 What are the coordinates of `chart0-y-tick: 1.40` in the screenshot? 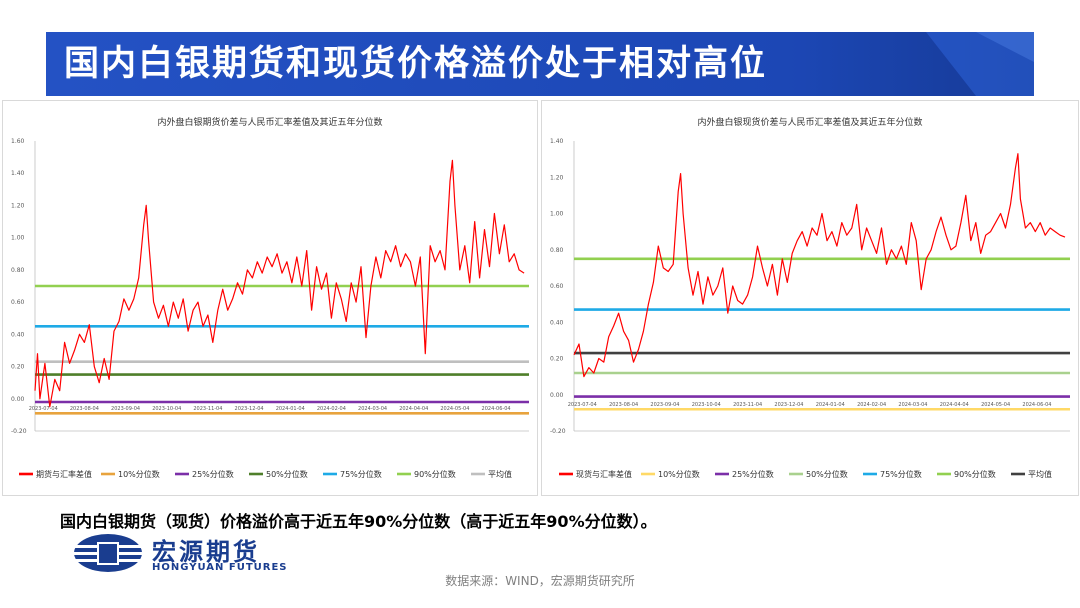 It's located at (18, 173).